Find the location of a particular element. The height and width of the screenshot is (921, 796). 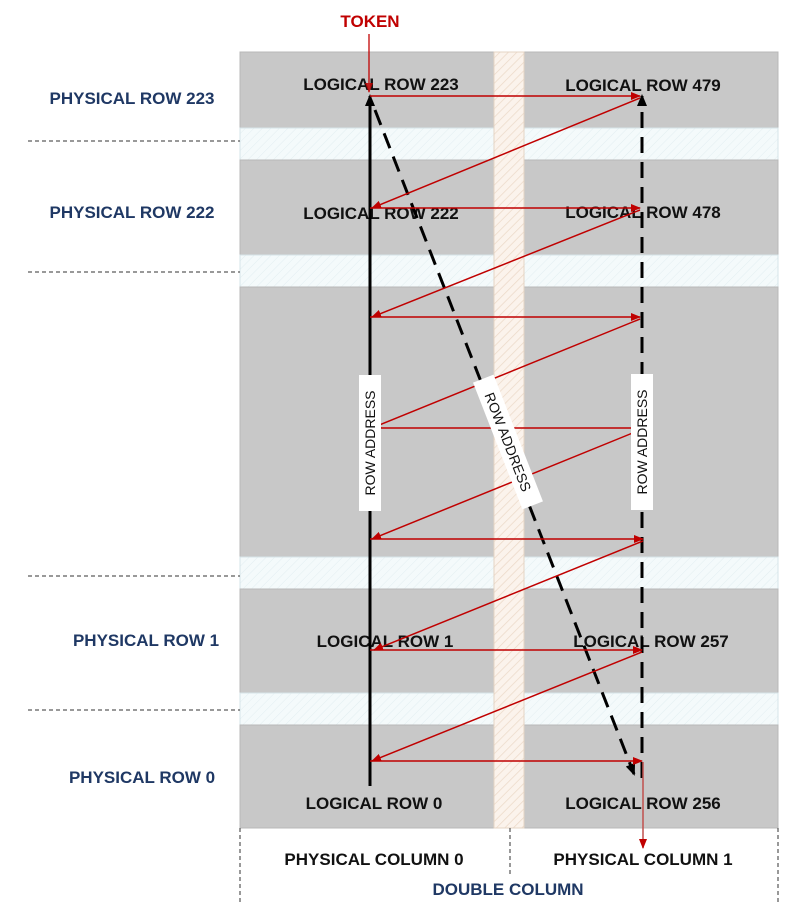

row-address-text-left: ROW ADDRESS is located at coordinates (370, 442).